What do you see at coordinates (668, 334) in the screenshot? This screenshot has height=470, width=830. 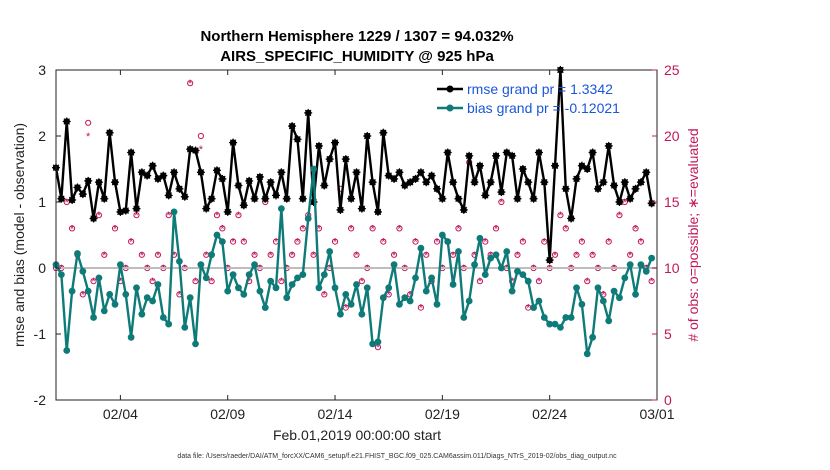 I see `right-y-tick-label: 5` at bounding box center [668, 334].